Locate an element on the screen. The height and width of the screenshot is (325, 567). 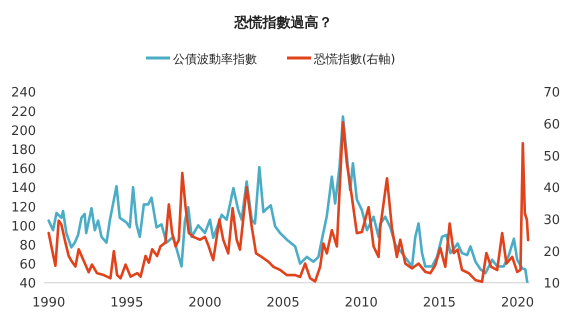
y-tick-label: 140 is located at coordinates (23, 188).